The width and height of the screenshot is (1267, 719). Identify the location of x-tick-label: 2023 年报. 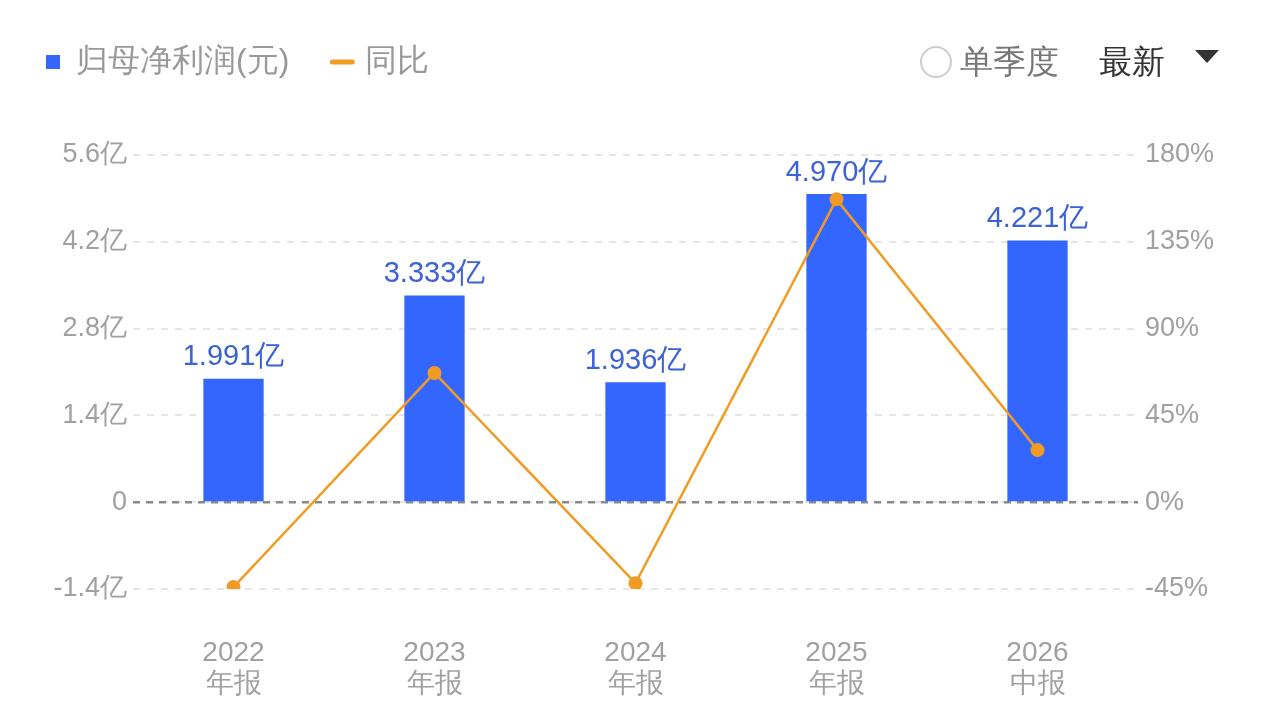
(434, 667).